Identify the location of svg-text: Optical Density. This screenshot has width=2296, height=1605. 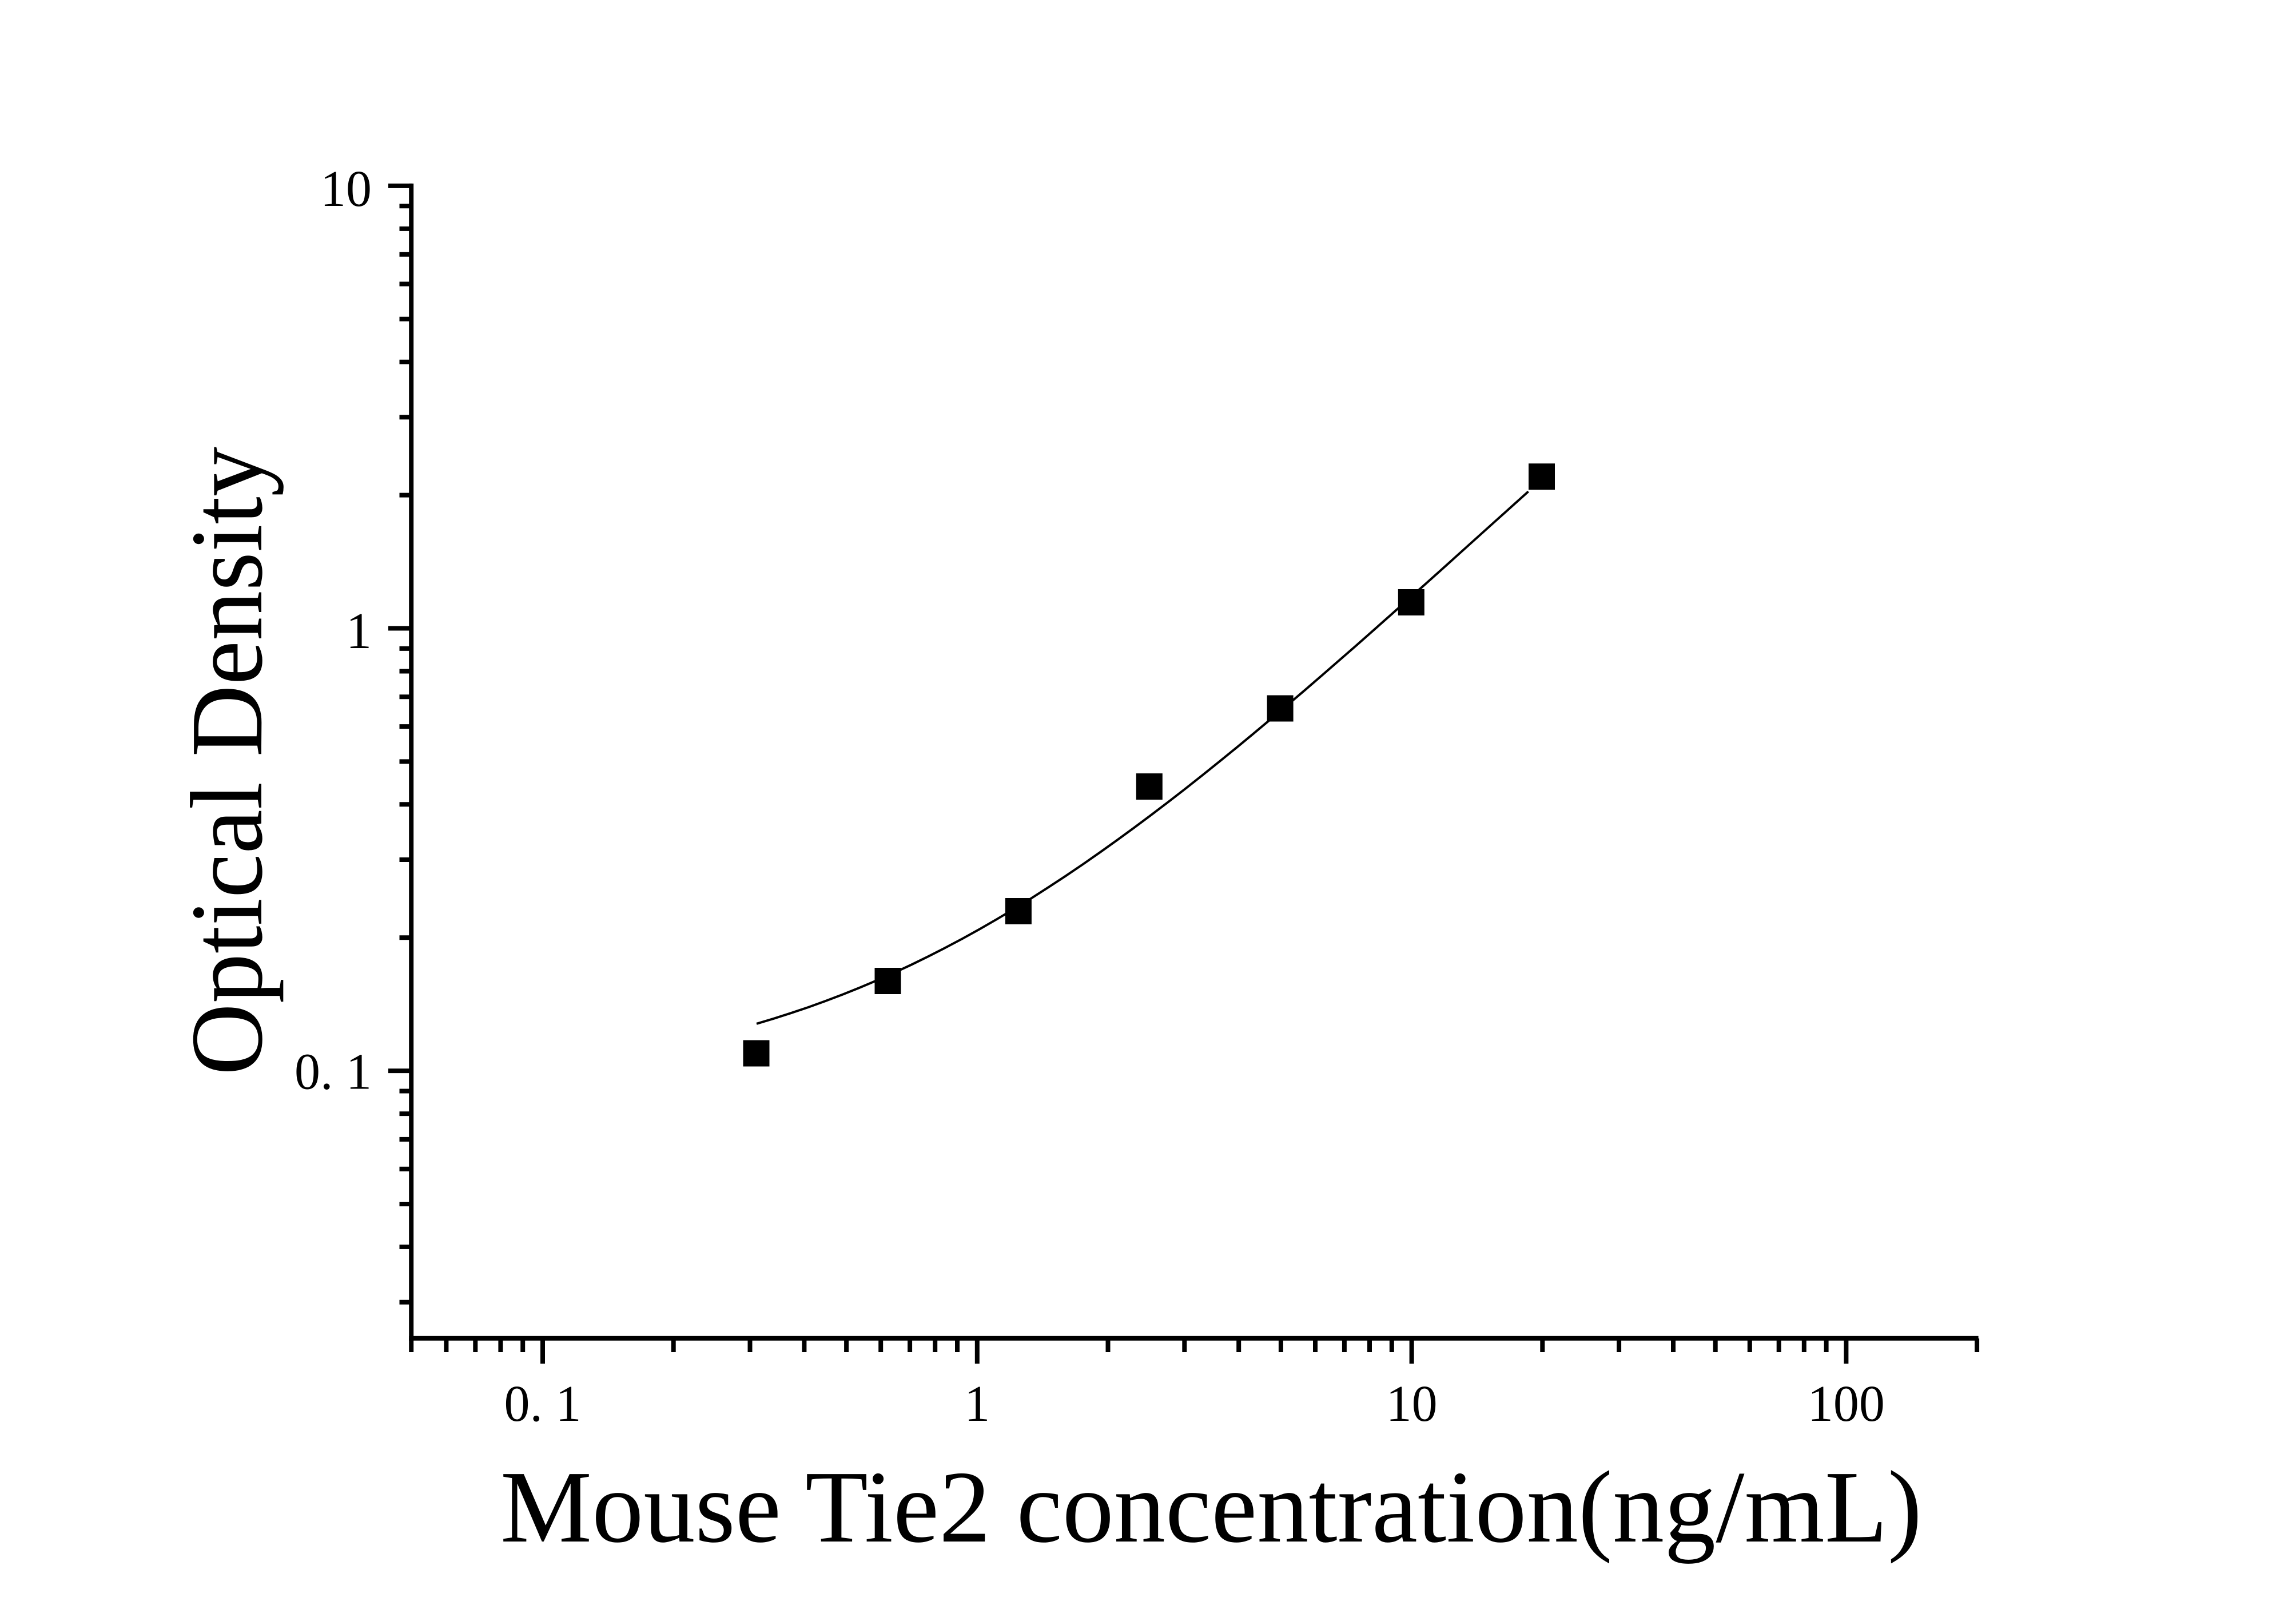
(227, 761).